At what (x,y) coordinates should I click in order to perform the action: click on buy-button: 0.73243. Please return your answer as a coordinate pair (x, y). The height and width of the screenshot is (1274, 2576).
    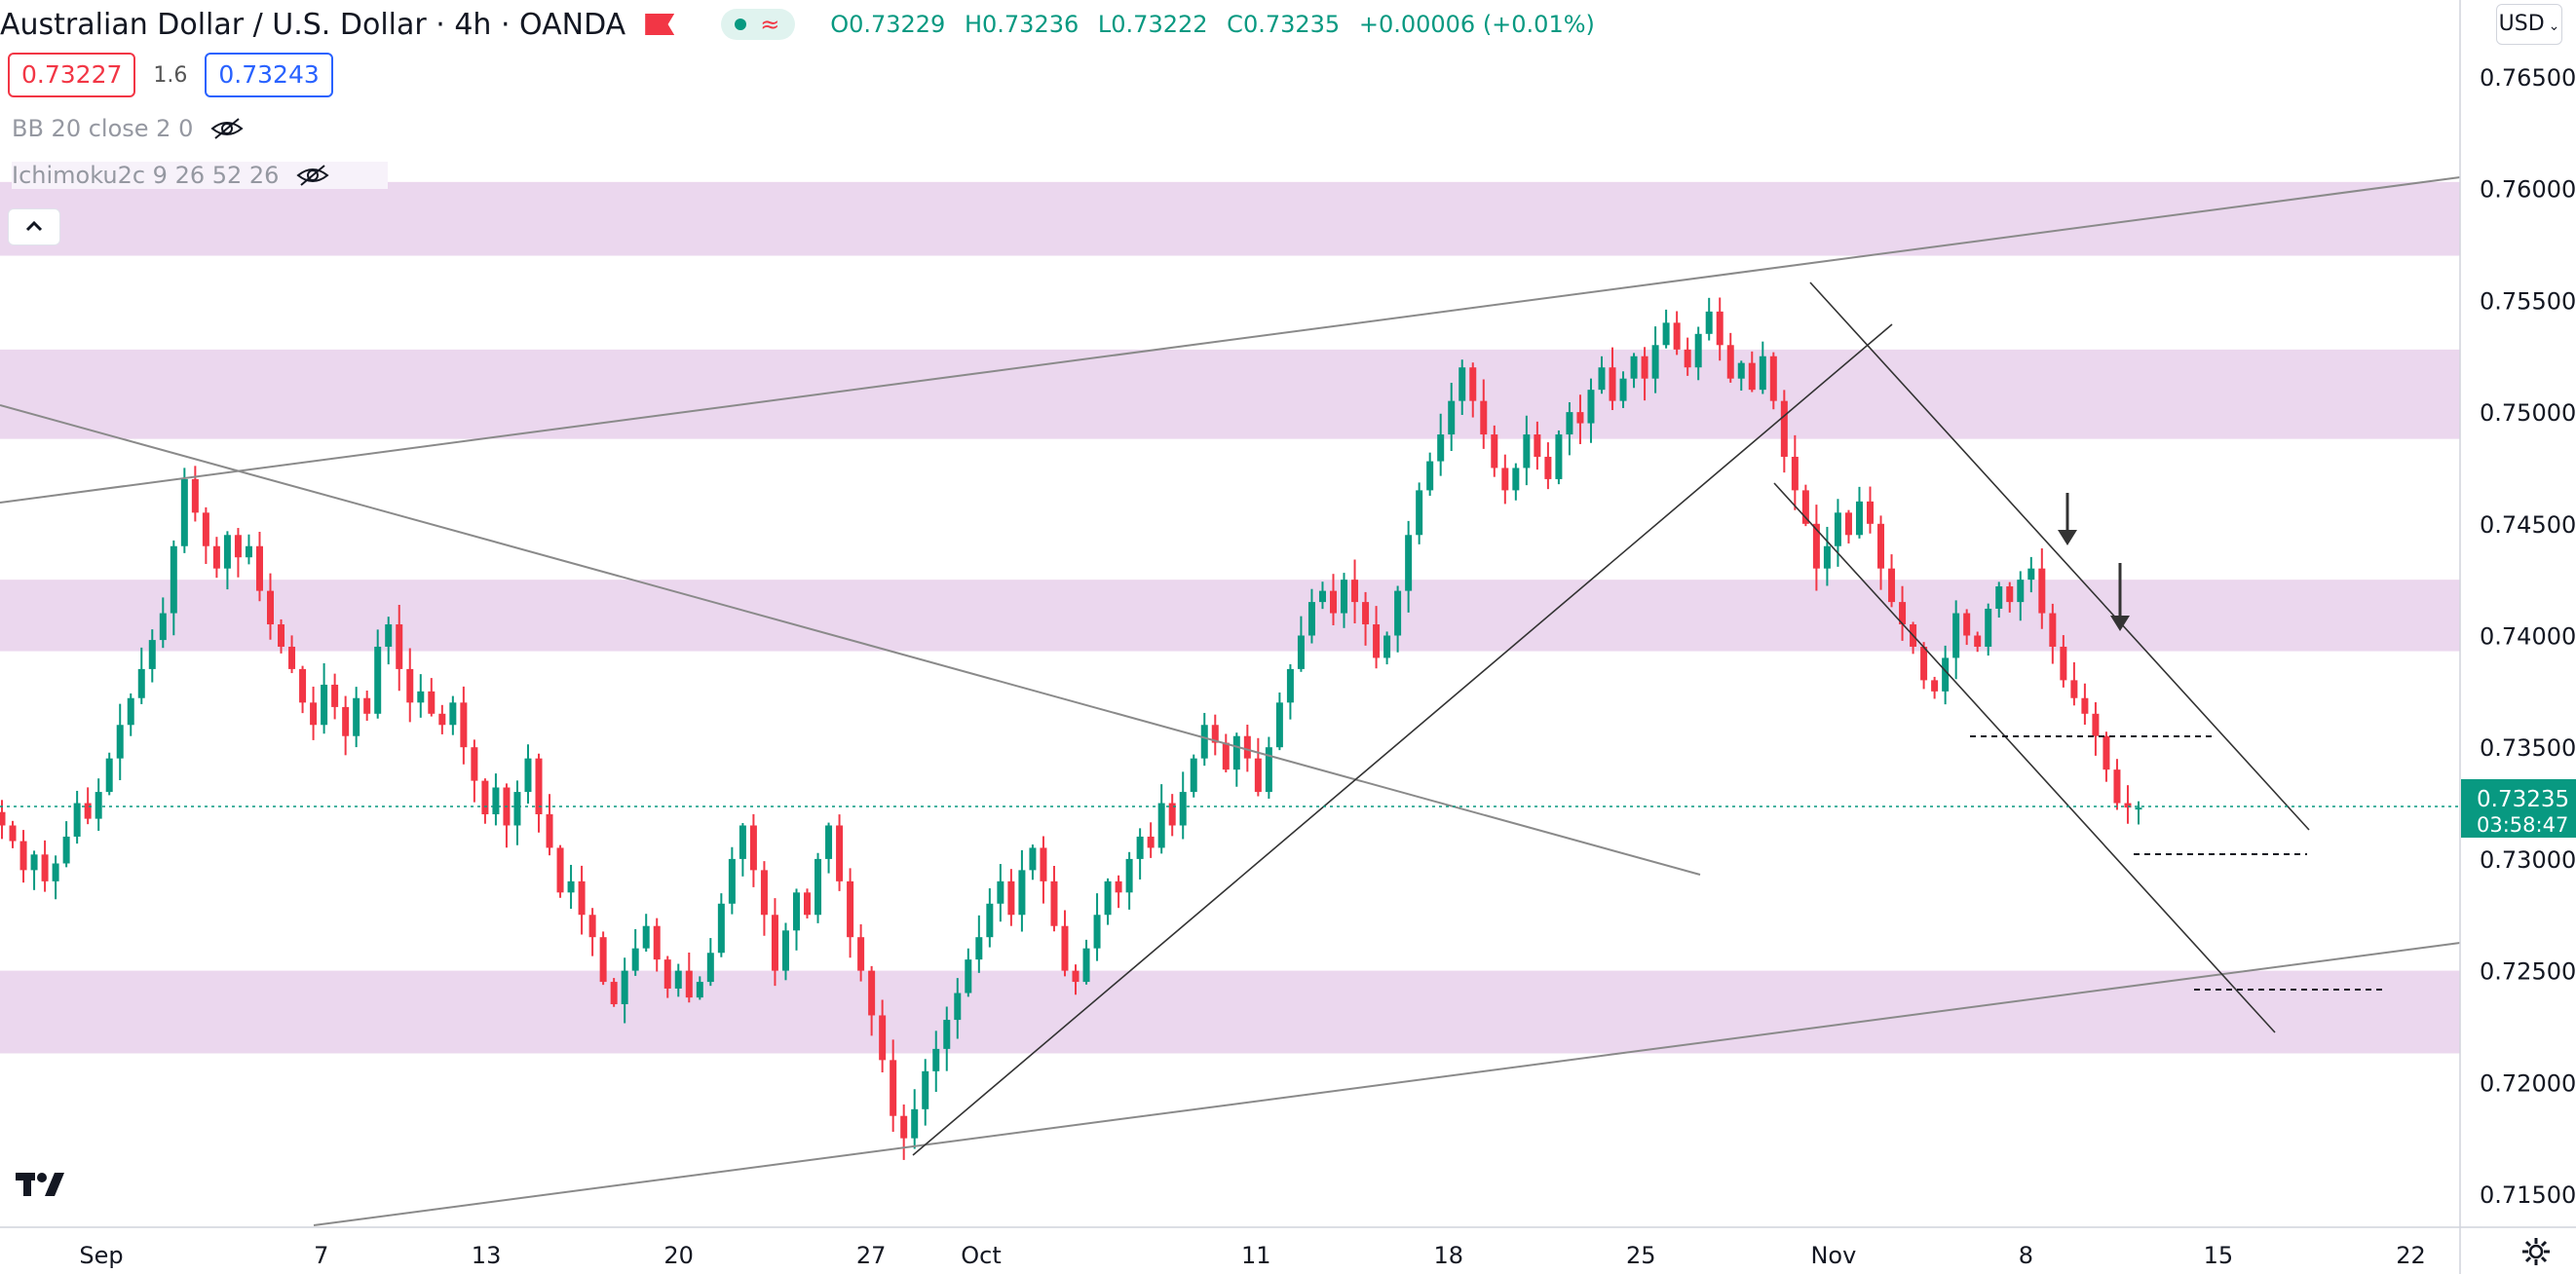
    Looking at the image, I should click on (269, 75).